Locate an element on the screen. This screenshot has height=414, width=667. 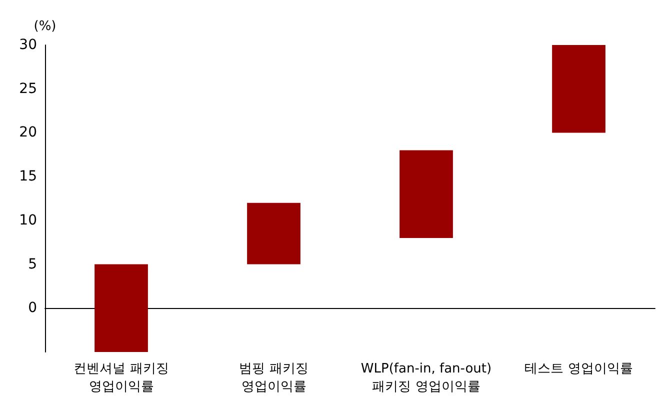
y-tick-label: 20 is located at coordinates (28, 132).